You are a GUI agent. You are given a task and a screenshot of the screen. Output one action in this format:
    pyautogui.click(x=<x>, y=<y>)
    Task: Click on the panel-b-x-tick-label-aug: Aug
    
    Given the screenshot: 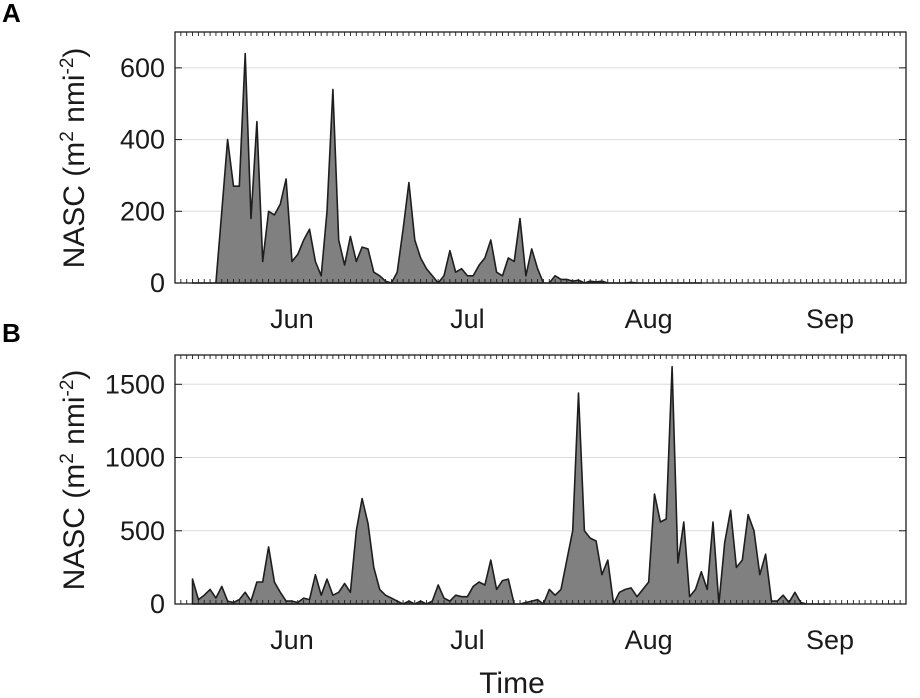 What is the action you would take?
    pyautogui.click(x=649, y=640)
    